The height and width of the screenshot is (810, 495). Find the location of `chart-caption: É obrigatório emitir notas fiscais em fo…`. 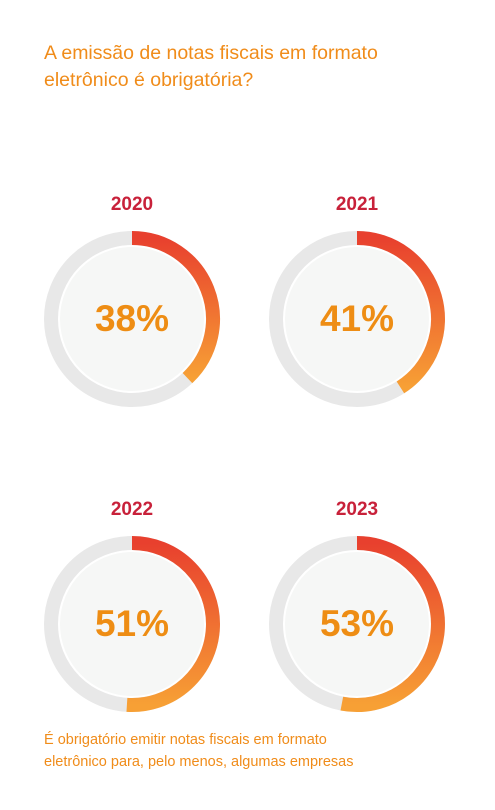

chart-caption: É obrigatório emitir notas fiscais em fo… is located at coordinates (254, 751).